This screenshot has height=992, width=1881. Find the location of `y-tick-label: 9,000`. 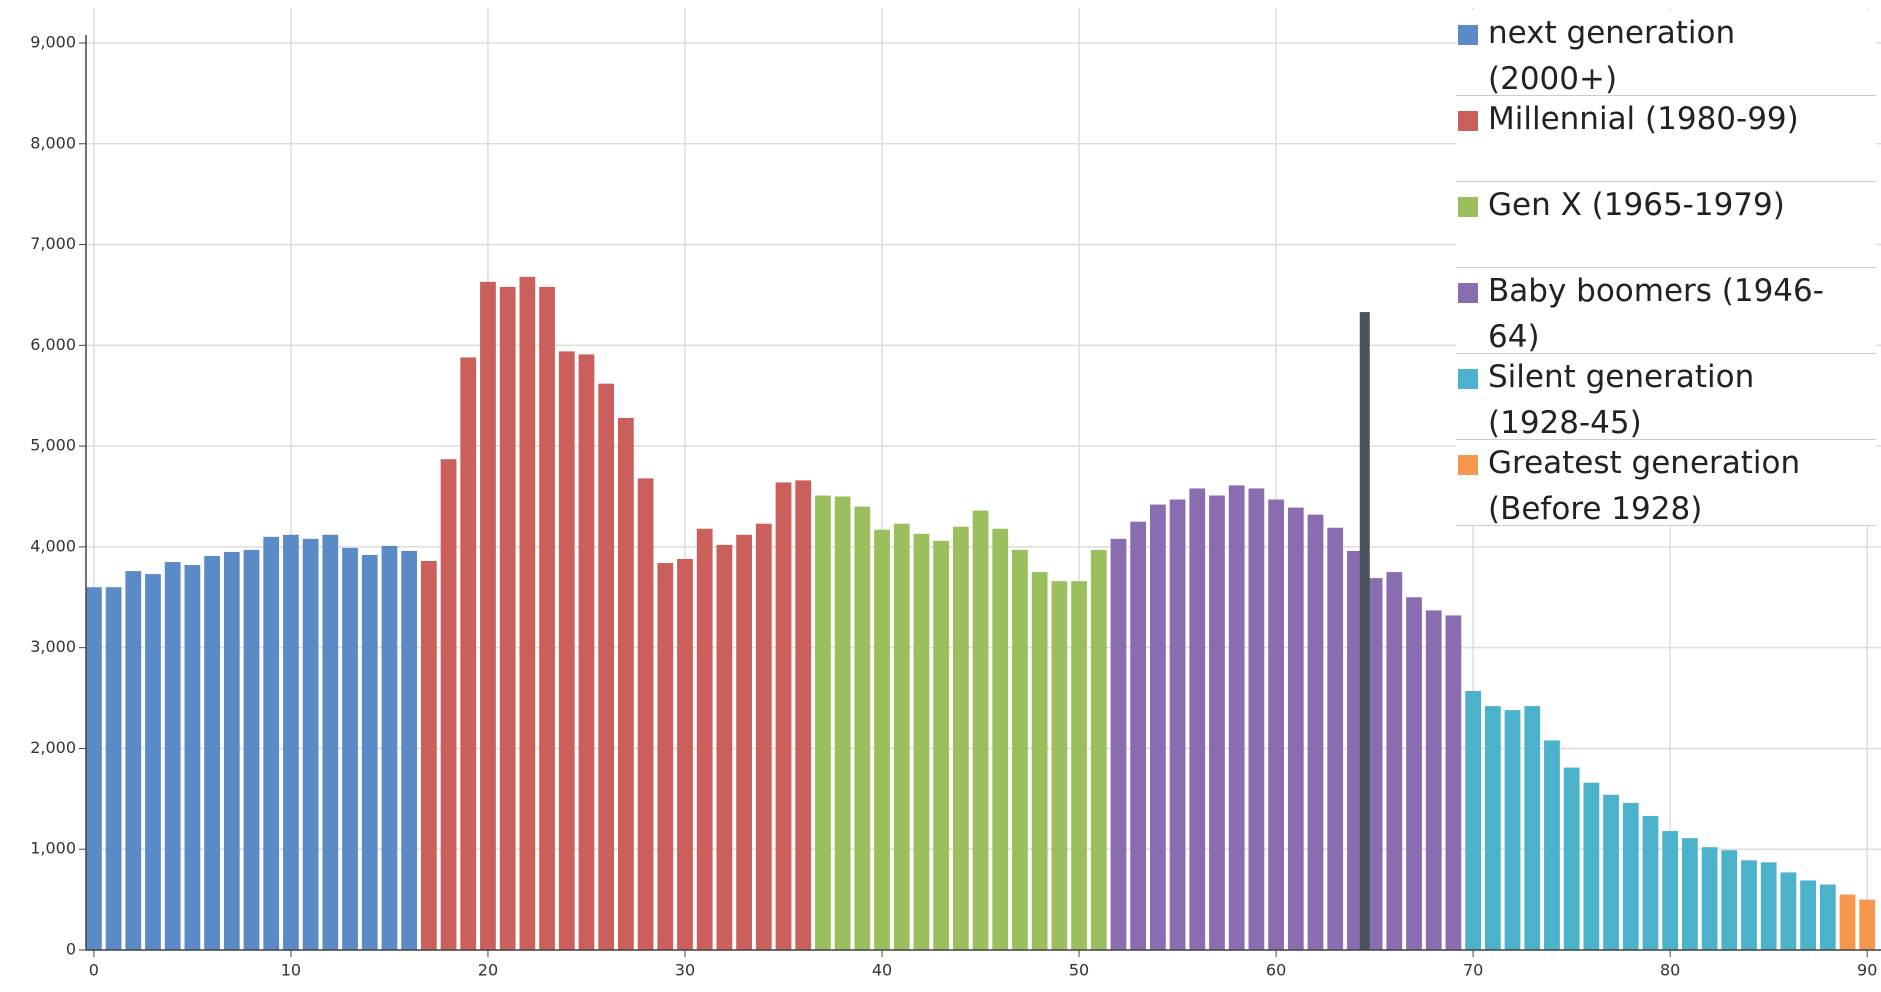

y-tick-label: 9,000 is located at coordinates (53, 42).